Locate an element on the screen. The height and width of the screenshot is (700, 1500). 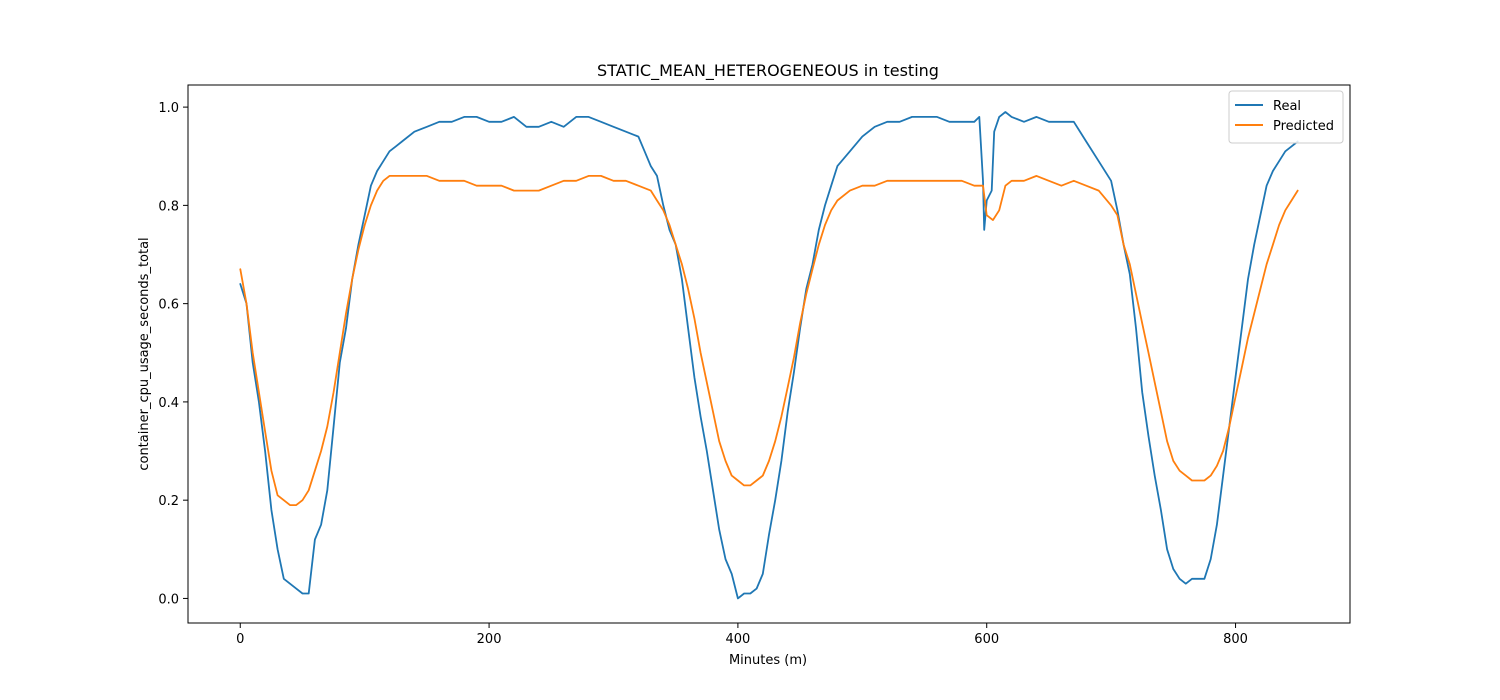
y-tick-label: 0.4 is located at coordinates (168, 403).